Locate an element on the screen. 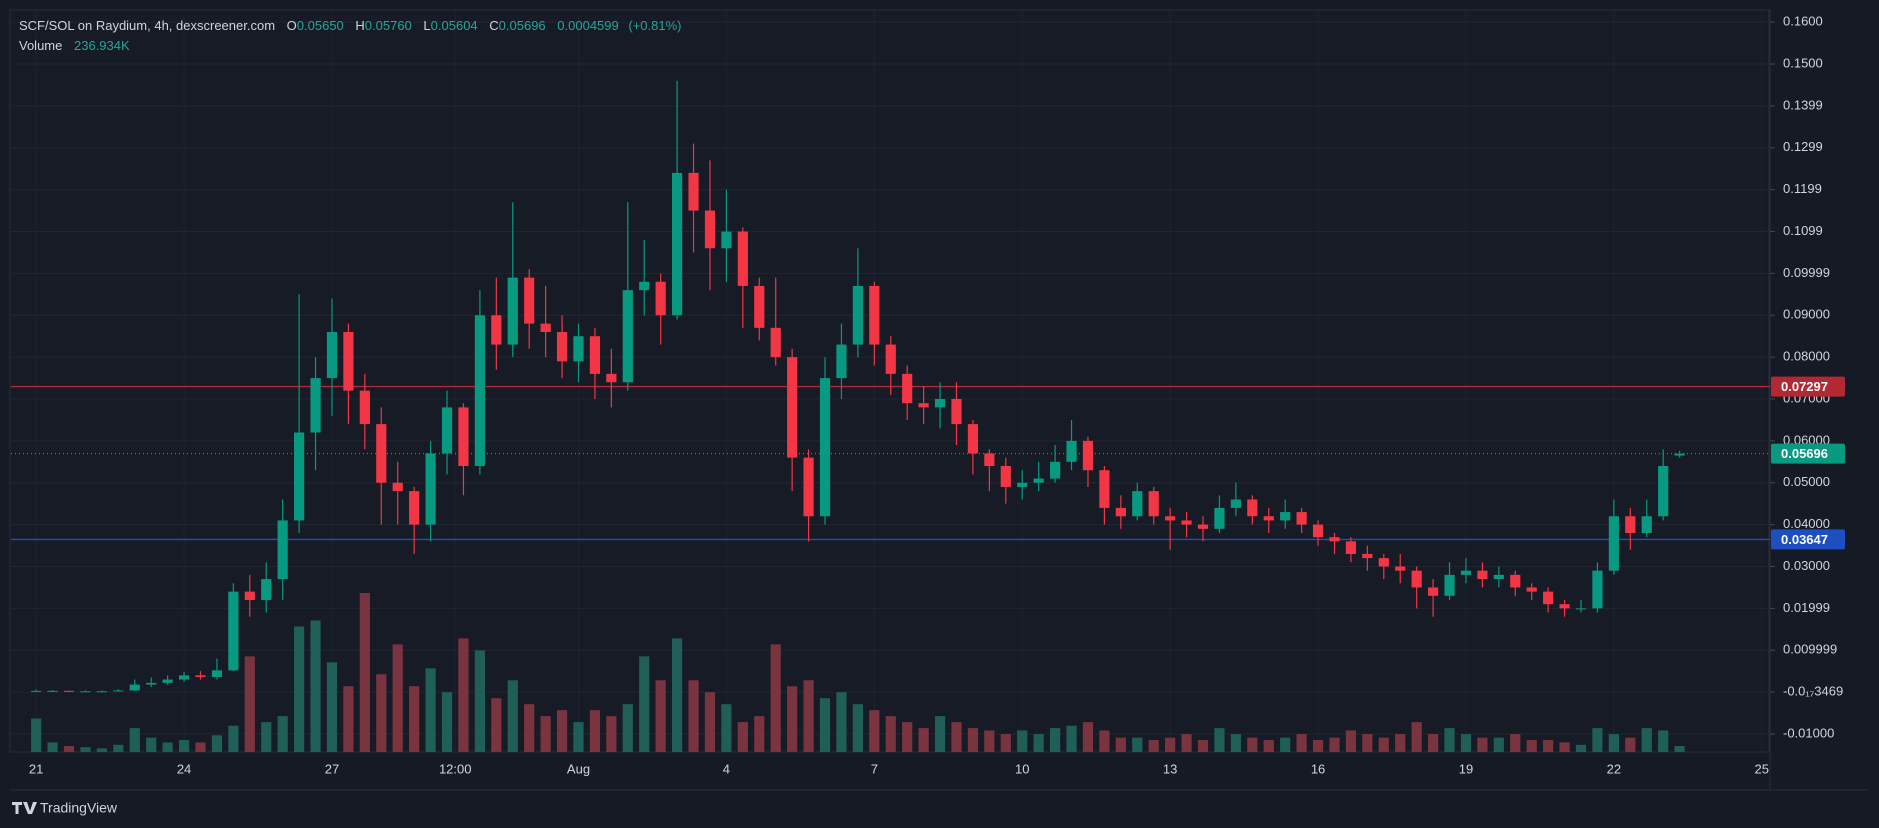 The image size is (1879, 828). legend-change-pct: (+0.81%) is located at coordinates (654, 25).